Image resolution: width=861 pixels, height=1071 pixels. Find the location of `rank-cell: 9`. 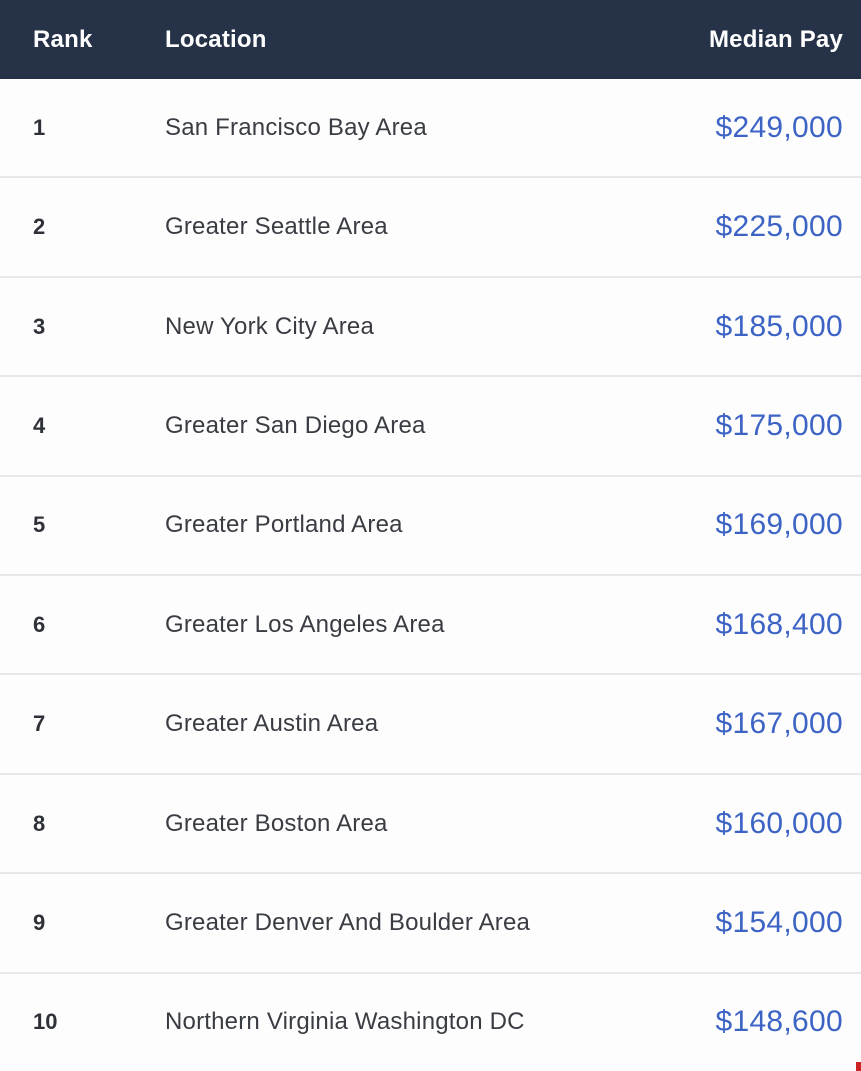

rank-cell: 9 is located at coordinates (39, 922).